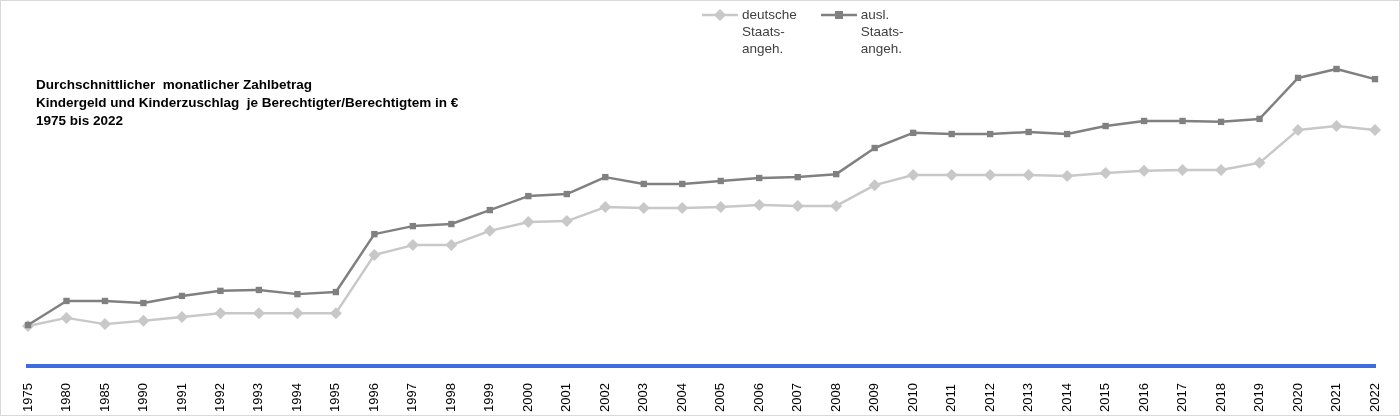 This screenshot has height=416, width=1400. I want to click on x-tick-label: 2008, so click(835, 397).